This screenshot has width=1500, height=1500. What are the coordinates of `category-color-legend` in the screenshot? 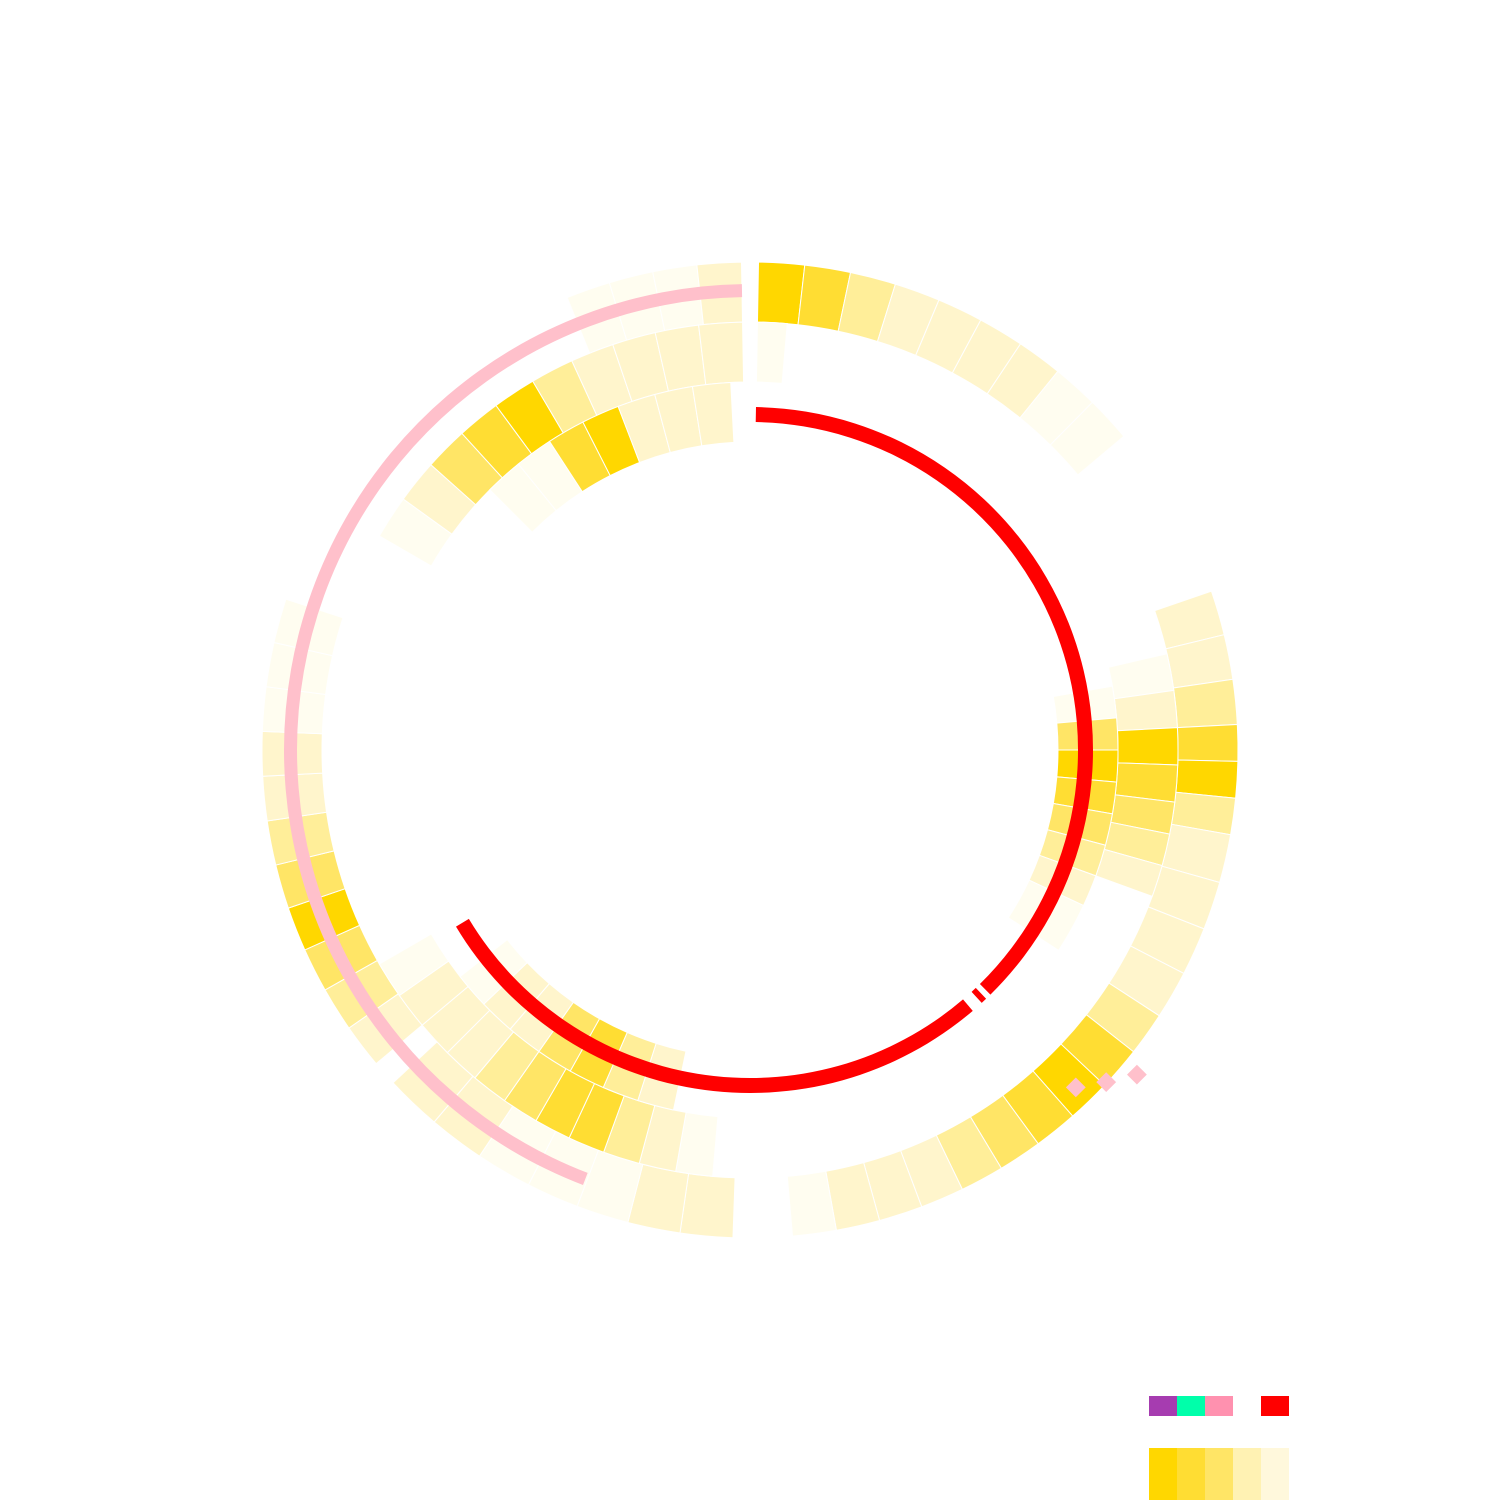 It's located at (1219, 1406).